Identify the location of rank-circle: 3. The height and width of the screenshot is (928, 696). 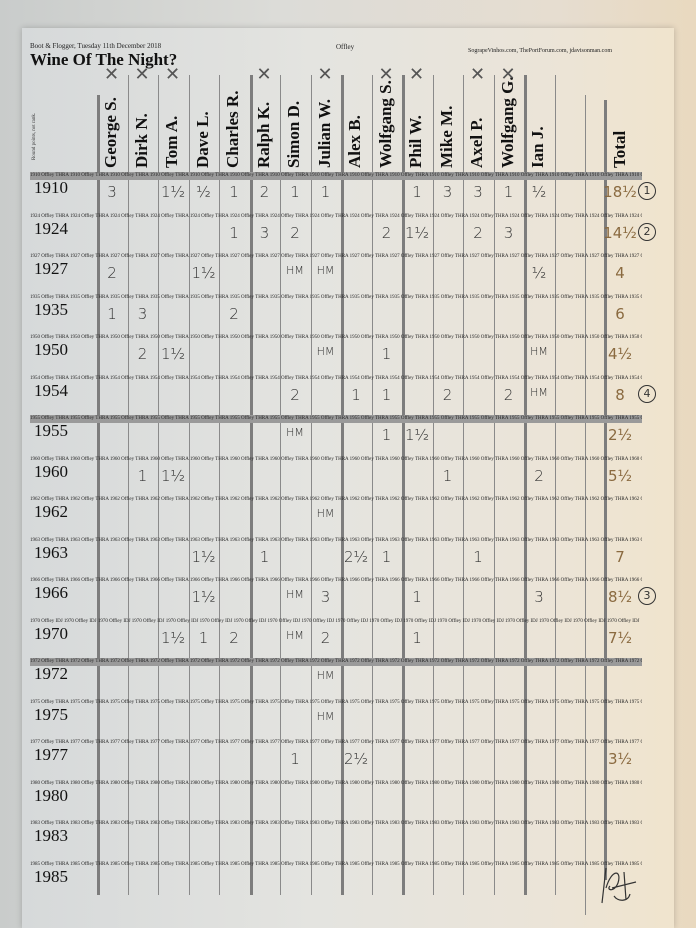
(647, 596).